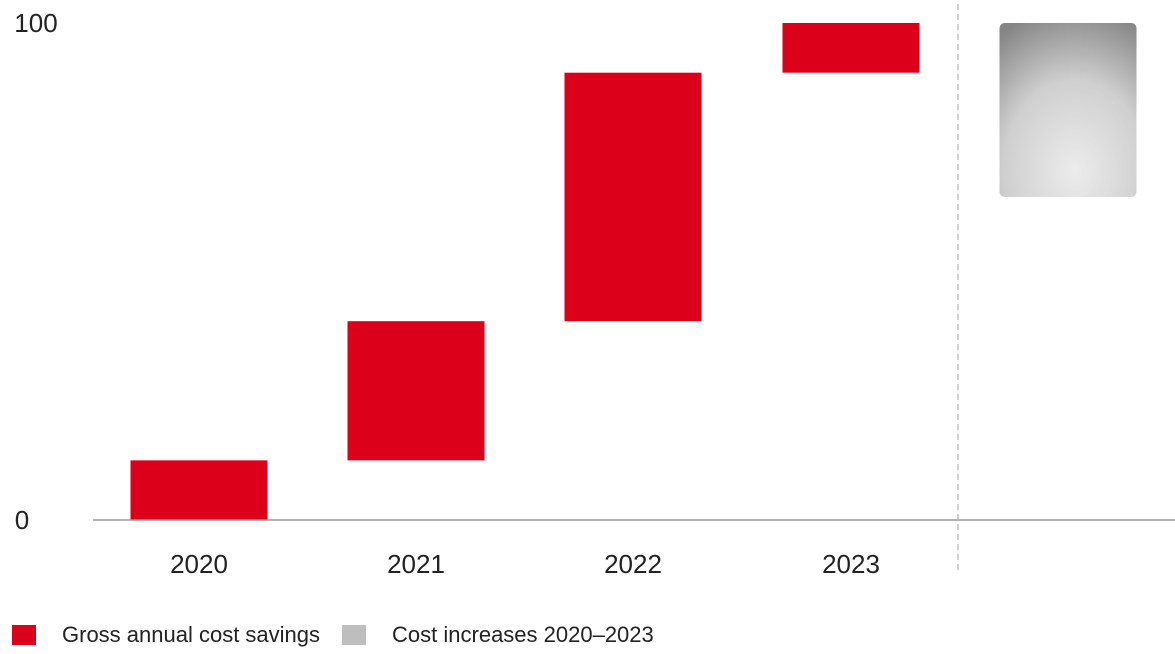 The image size is (1175, 654). Describe the element at coordinates (354, 635) in the screenshot. I see `legend-swatch-cost-increases` at that location.